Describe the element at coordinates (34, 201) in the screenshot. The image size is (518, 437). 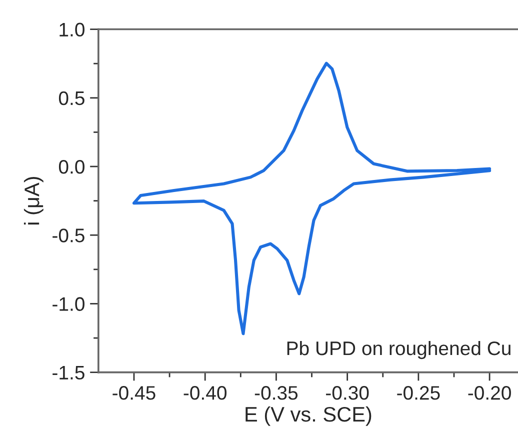
I see `y-axis-title: i (μA)` at that location.